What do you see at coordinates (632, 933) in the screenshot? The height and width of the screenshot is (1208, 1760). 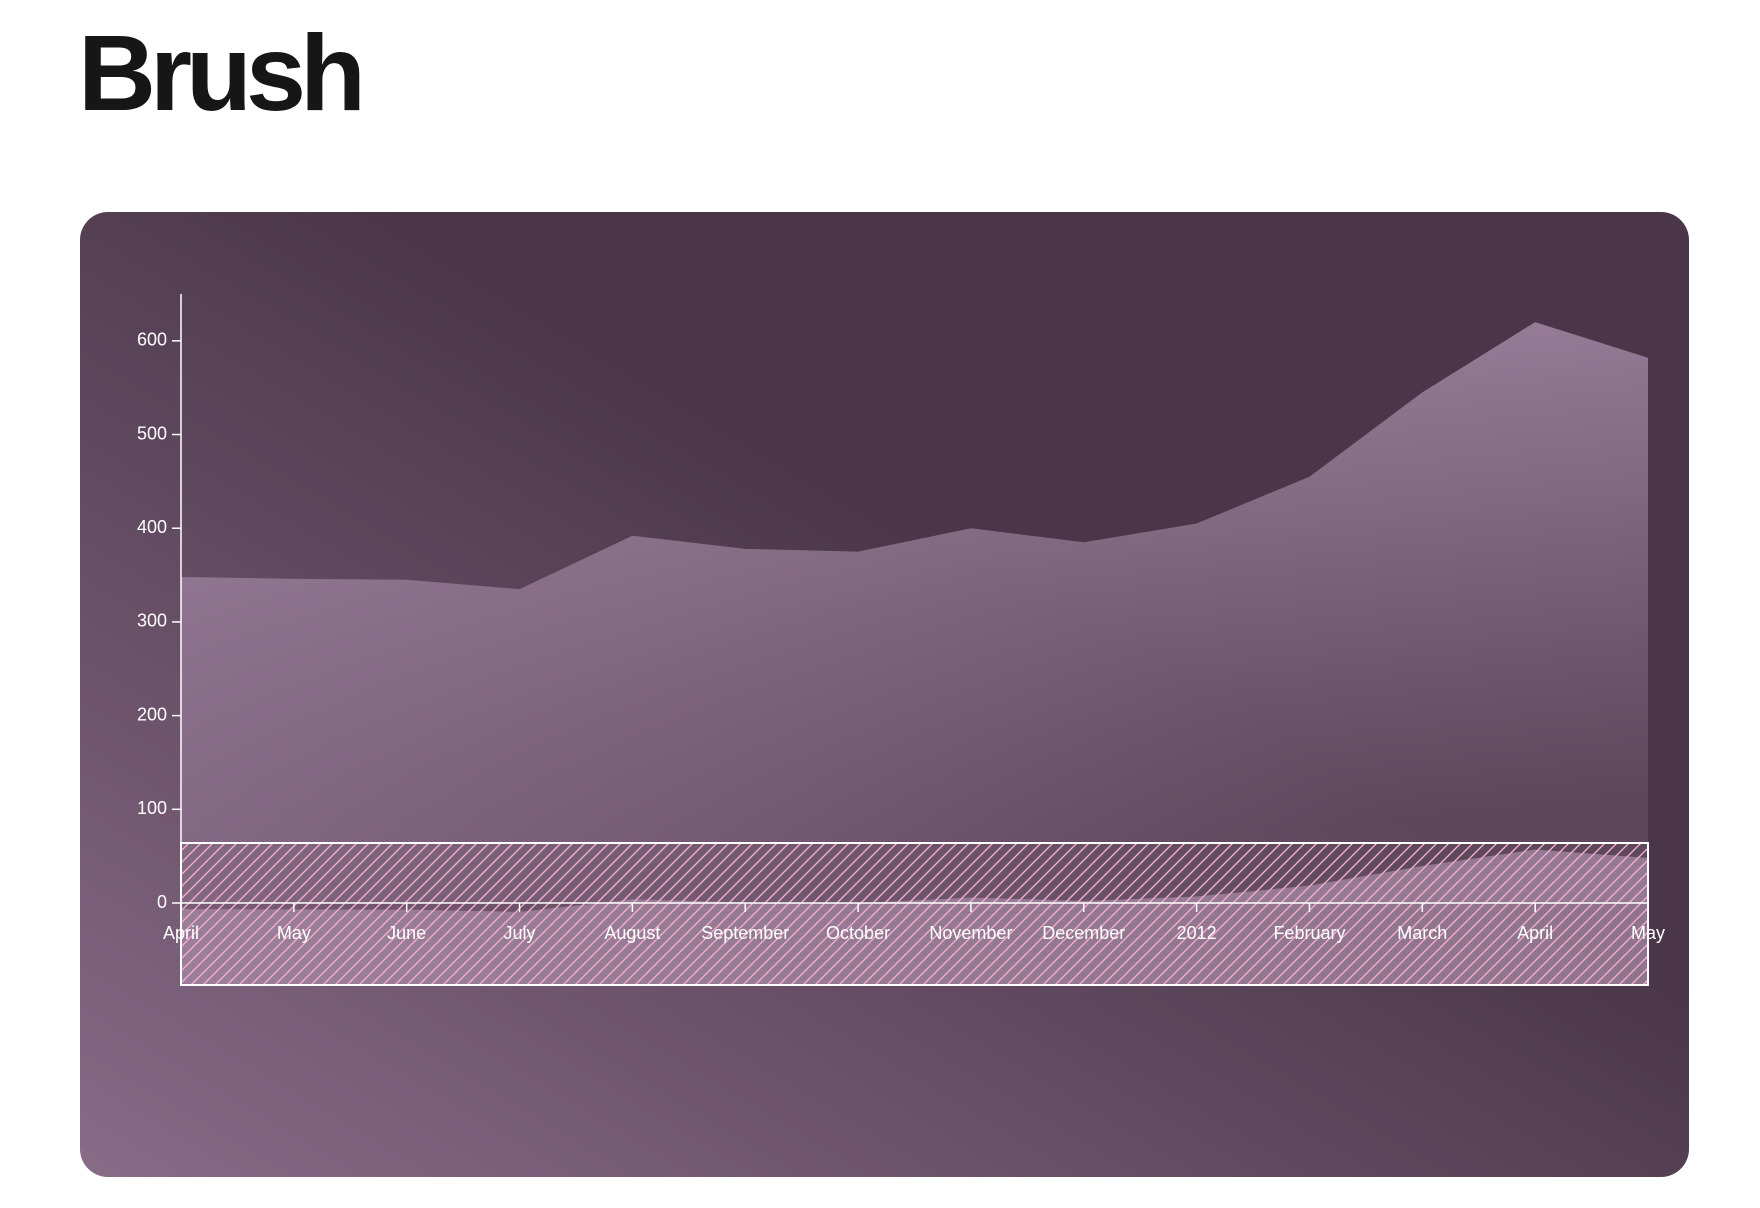 I see `x-tick-label: August` at bounding box center [632, 933].